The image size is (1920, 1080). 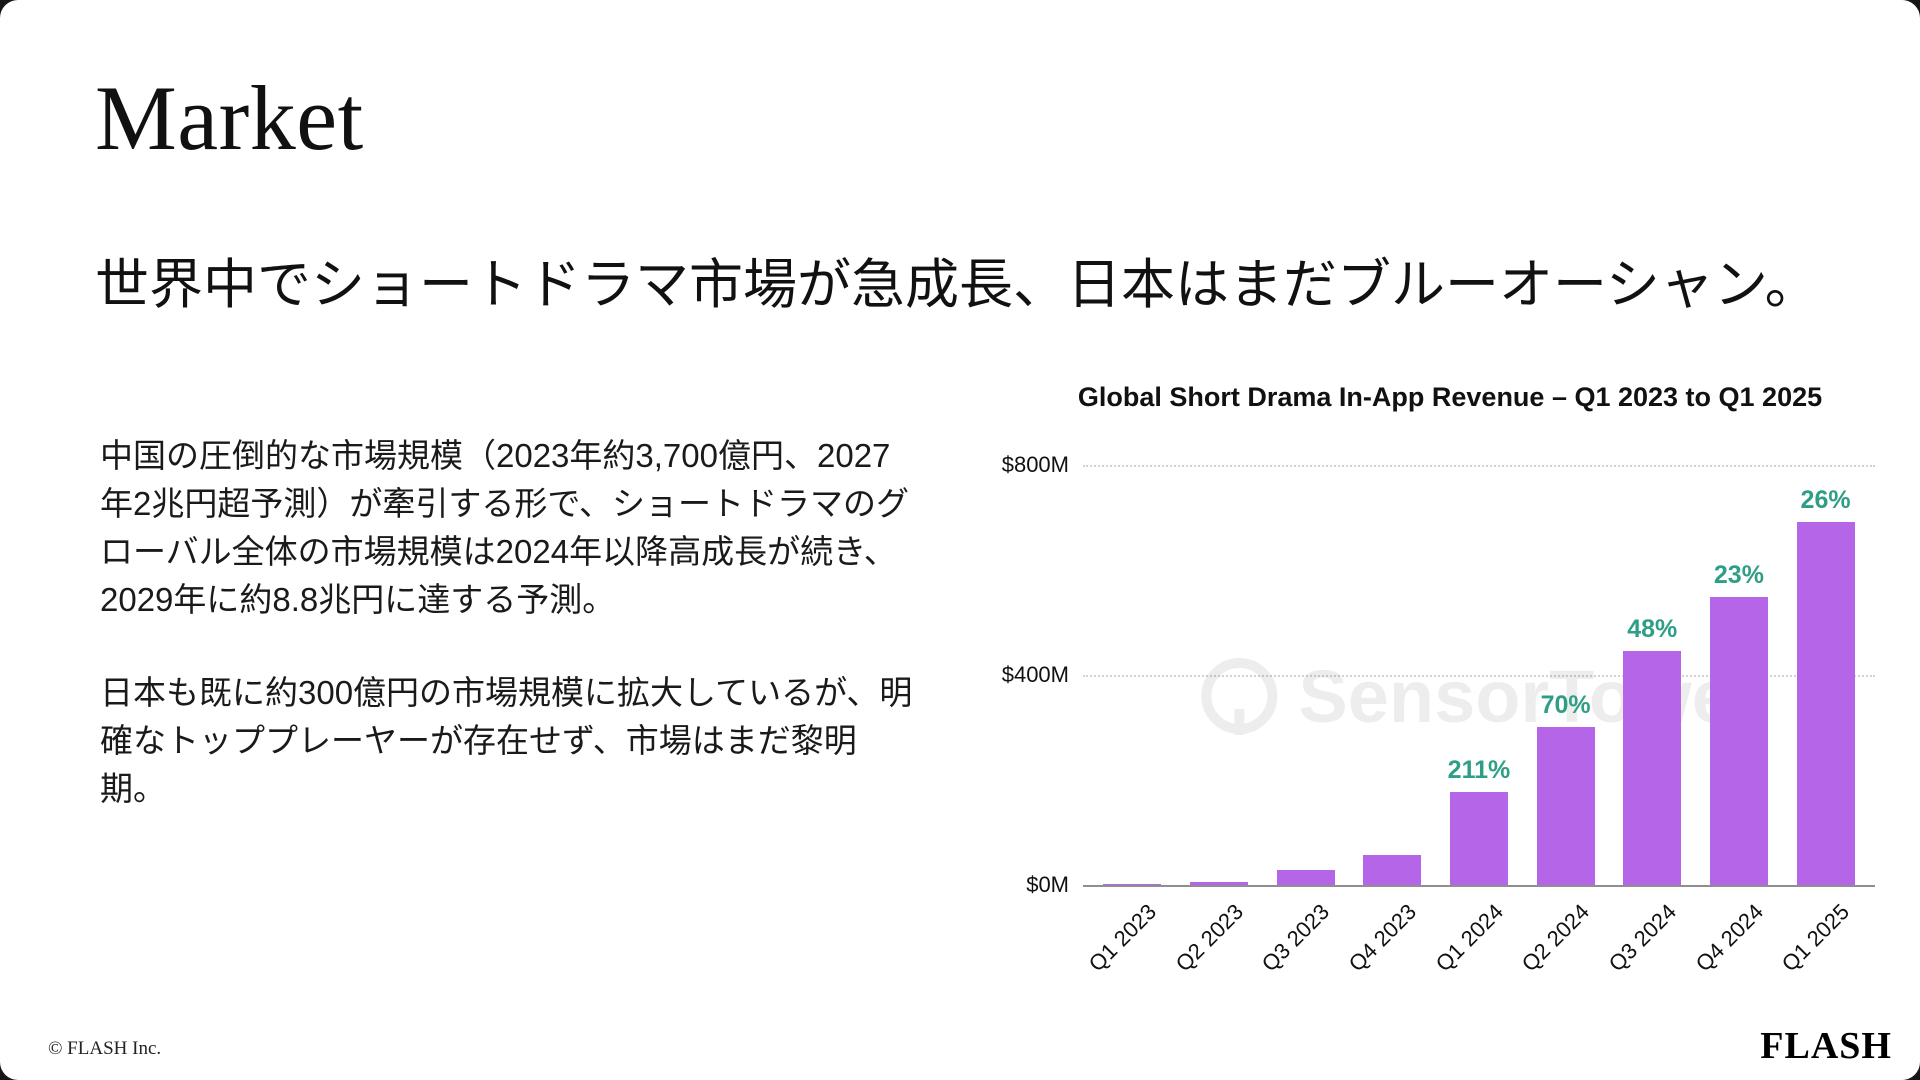 I want to click on x-axis-label: Q3 2023, so click(x=1296, y=937).